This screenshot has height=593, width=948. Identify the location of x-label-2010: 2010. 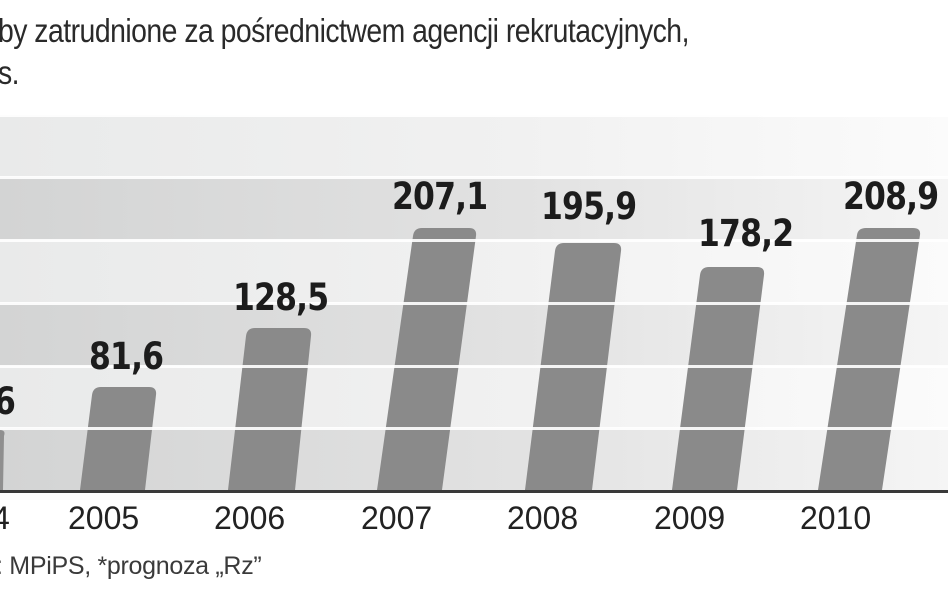
(836, 518).